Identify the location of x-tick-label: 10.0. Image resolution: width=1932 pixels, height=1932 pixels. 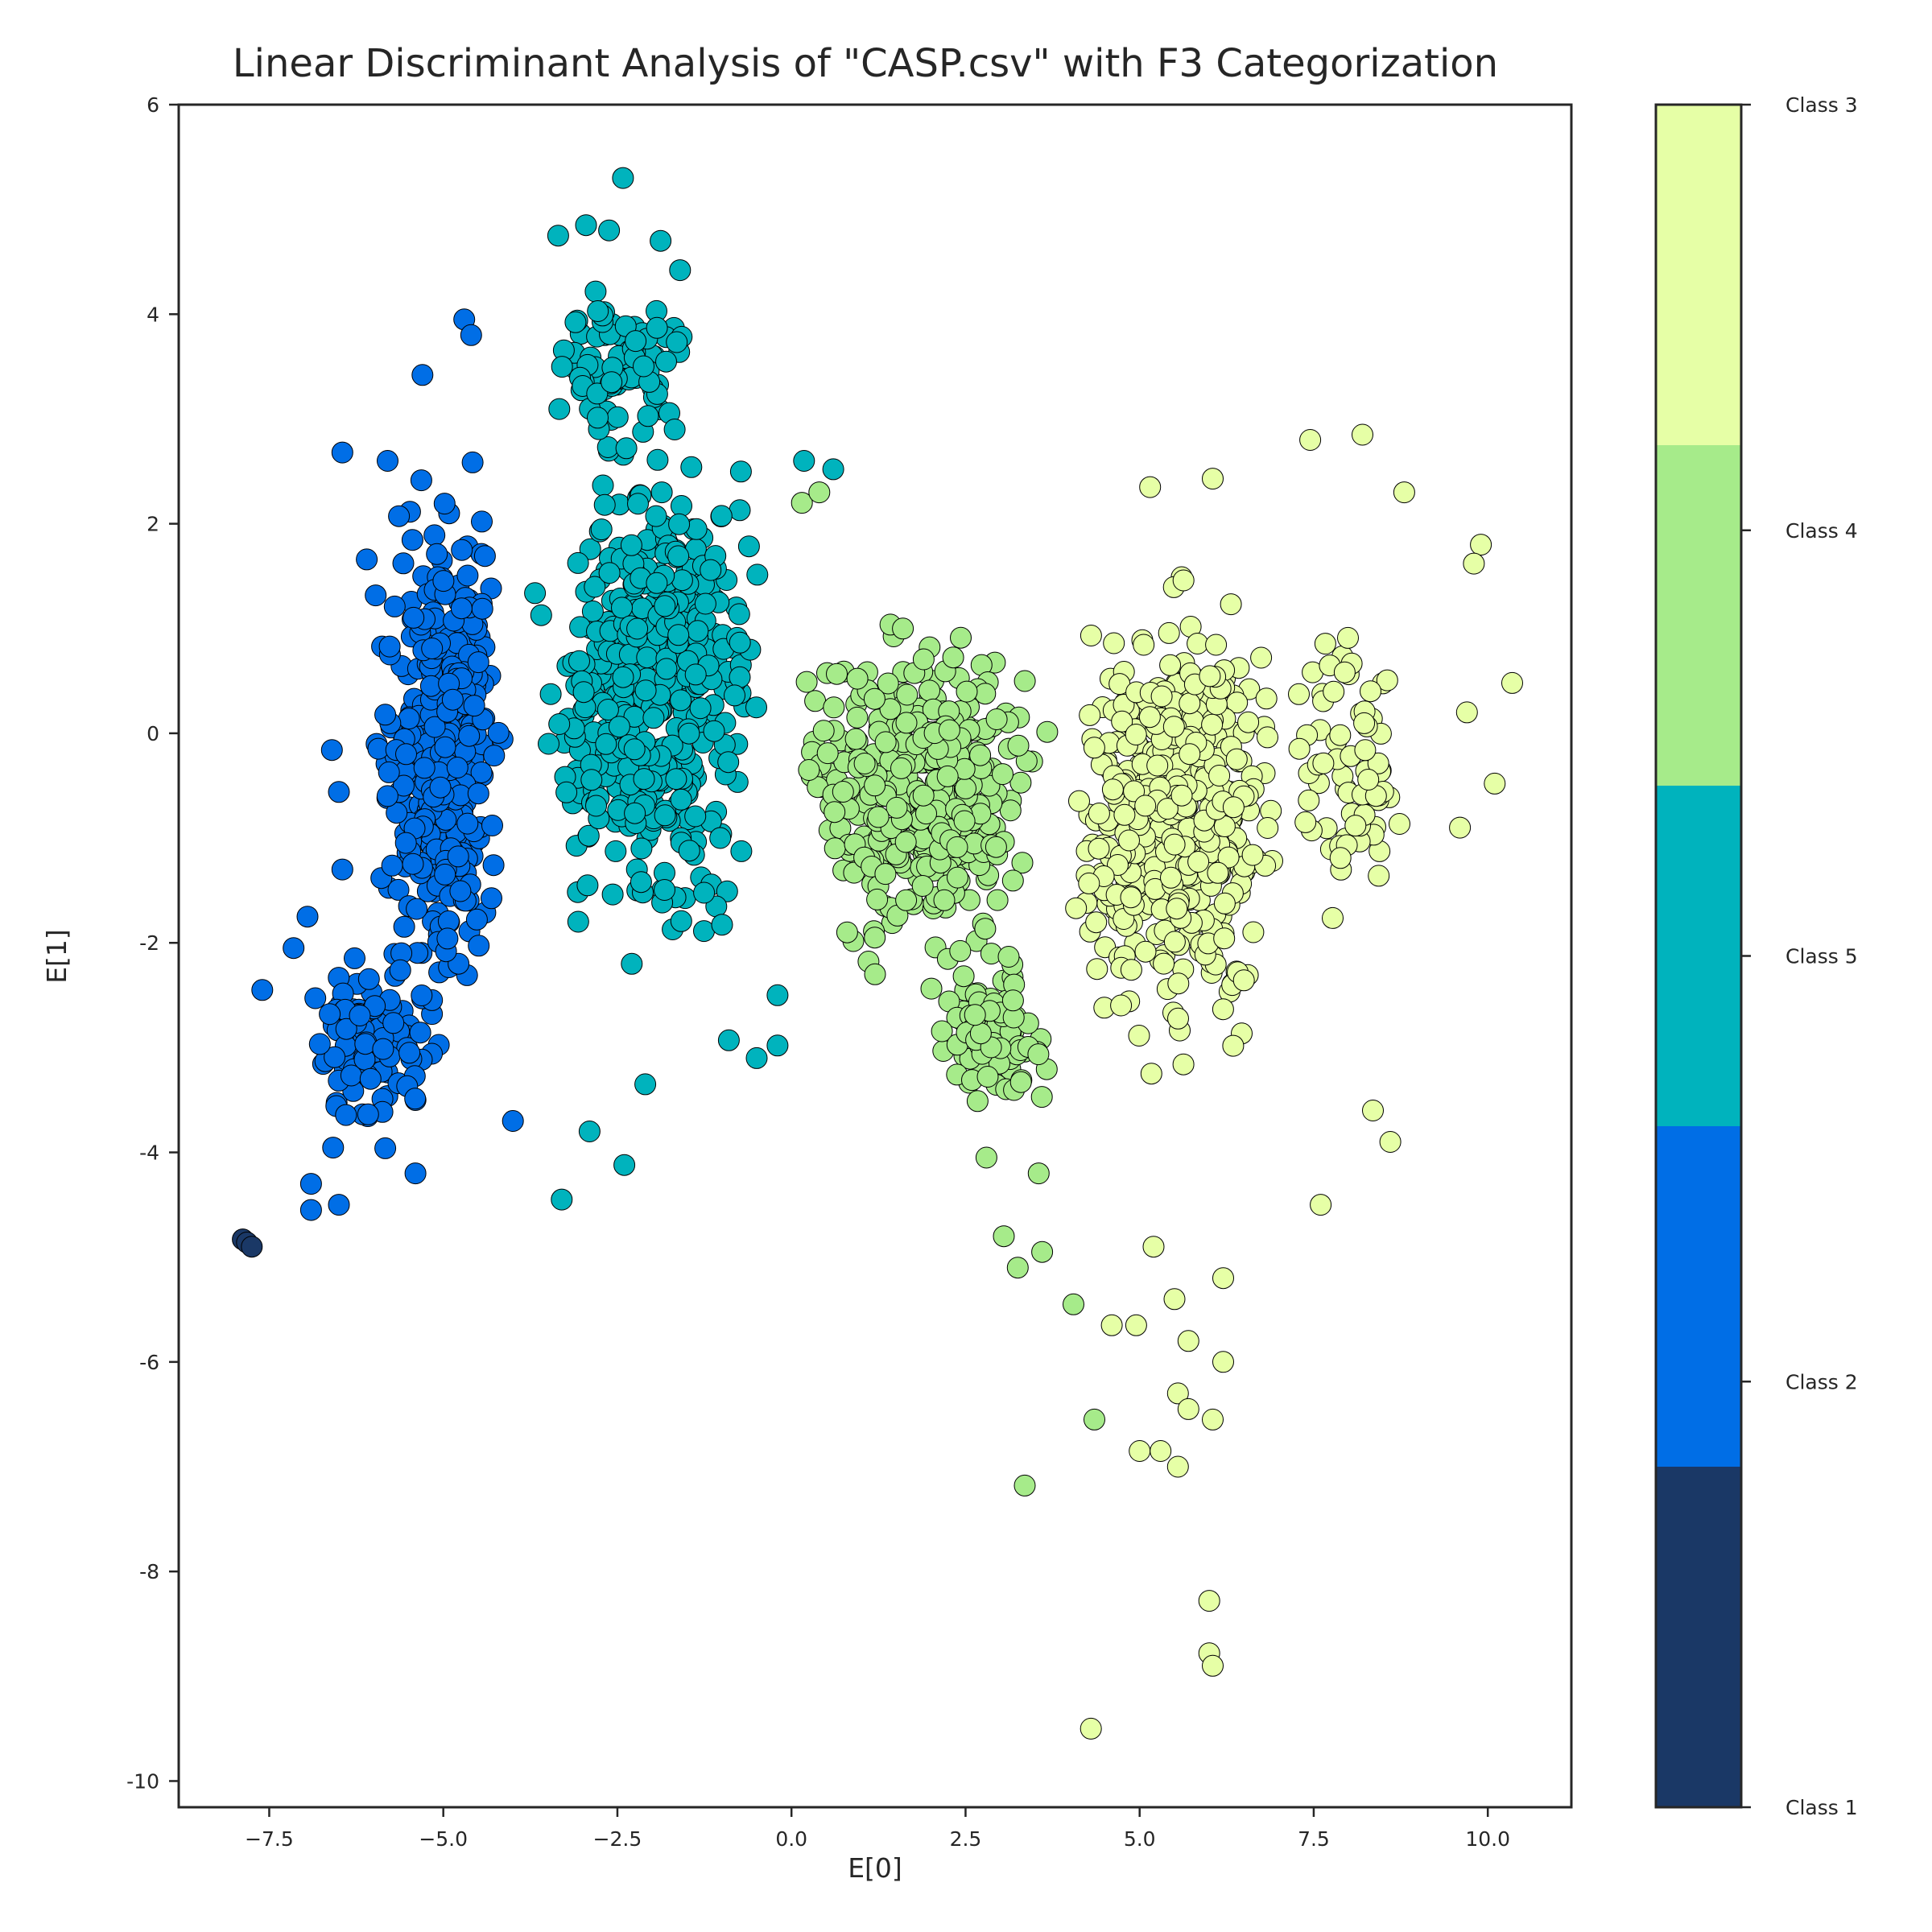
(1487, 1839).